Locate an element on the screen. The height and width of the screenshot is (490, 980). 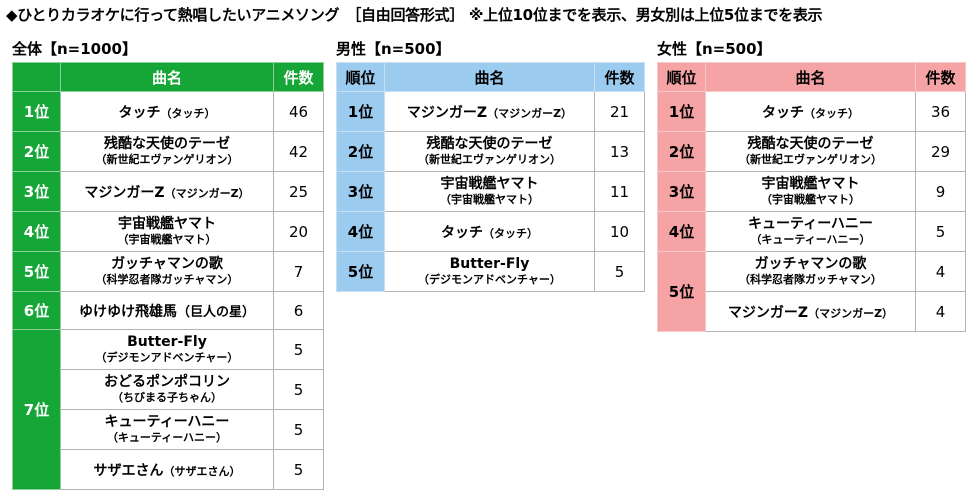
rank-cell: 6位 is located at coordinates (36, 310).